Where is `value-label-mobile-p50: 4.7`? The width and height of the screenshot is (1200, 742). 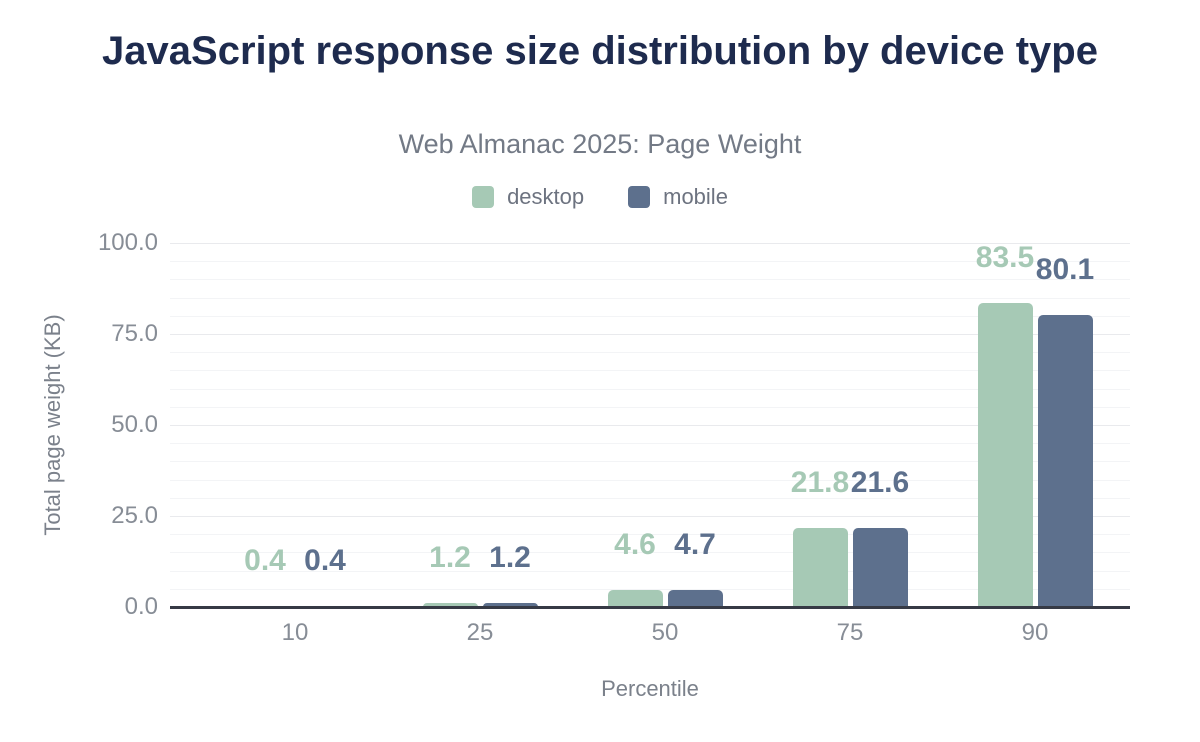 value-label-mobile-p50: 4.7 is located at coordinates (695, 544).